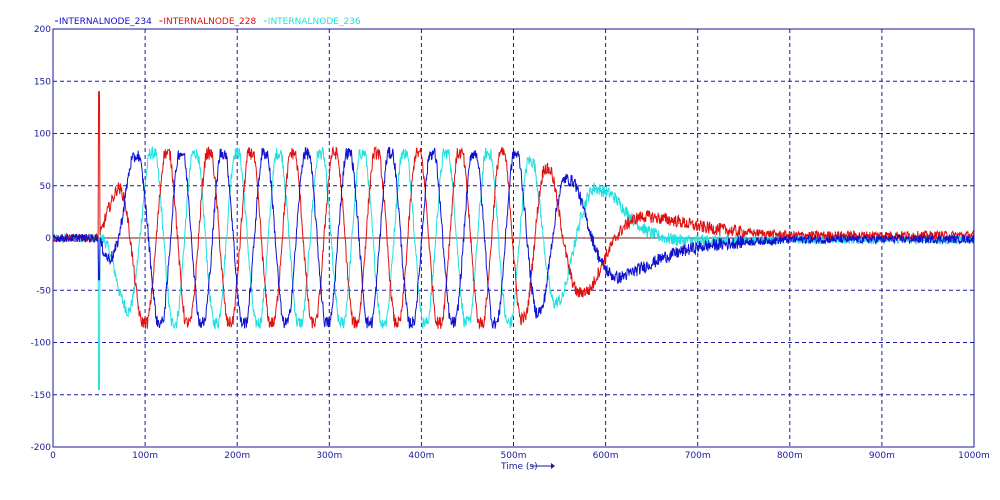  What do you see at coordinates (42, 135) in the screenshot?
I see `y-tick-label: 100` at bounding box center [42, 135].